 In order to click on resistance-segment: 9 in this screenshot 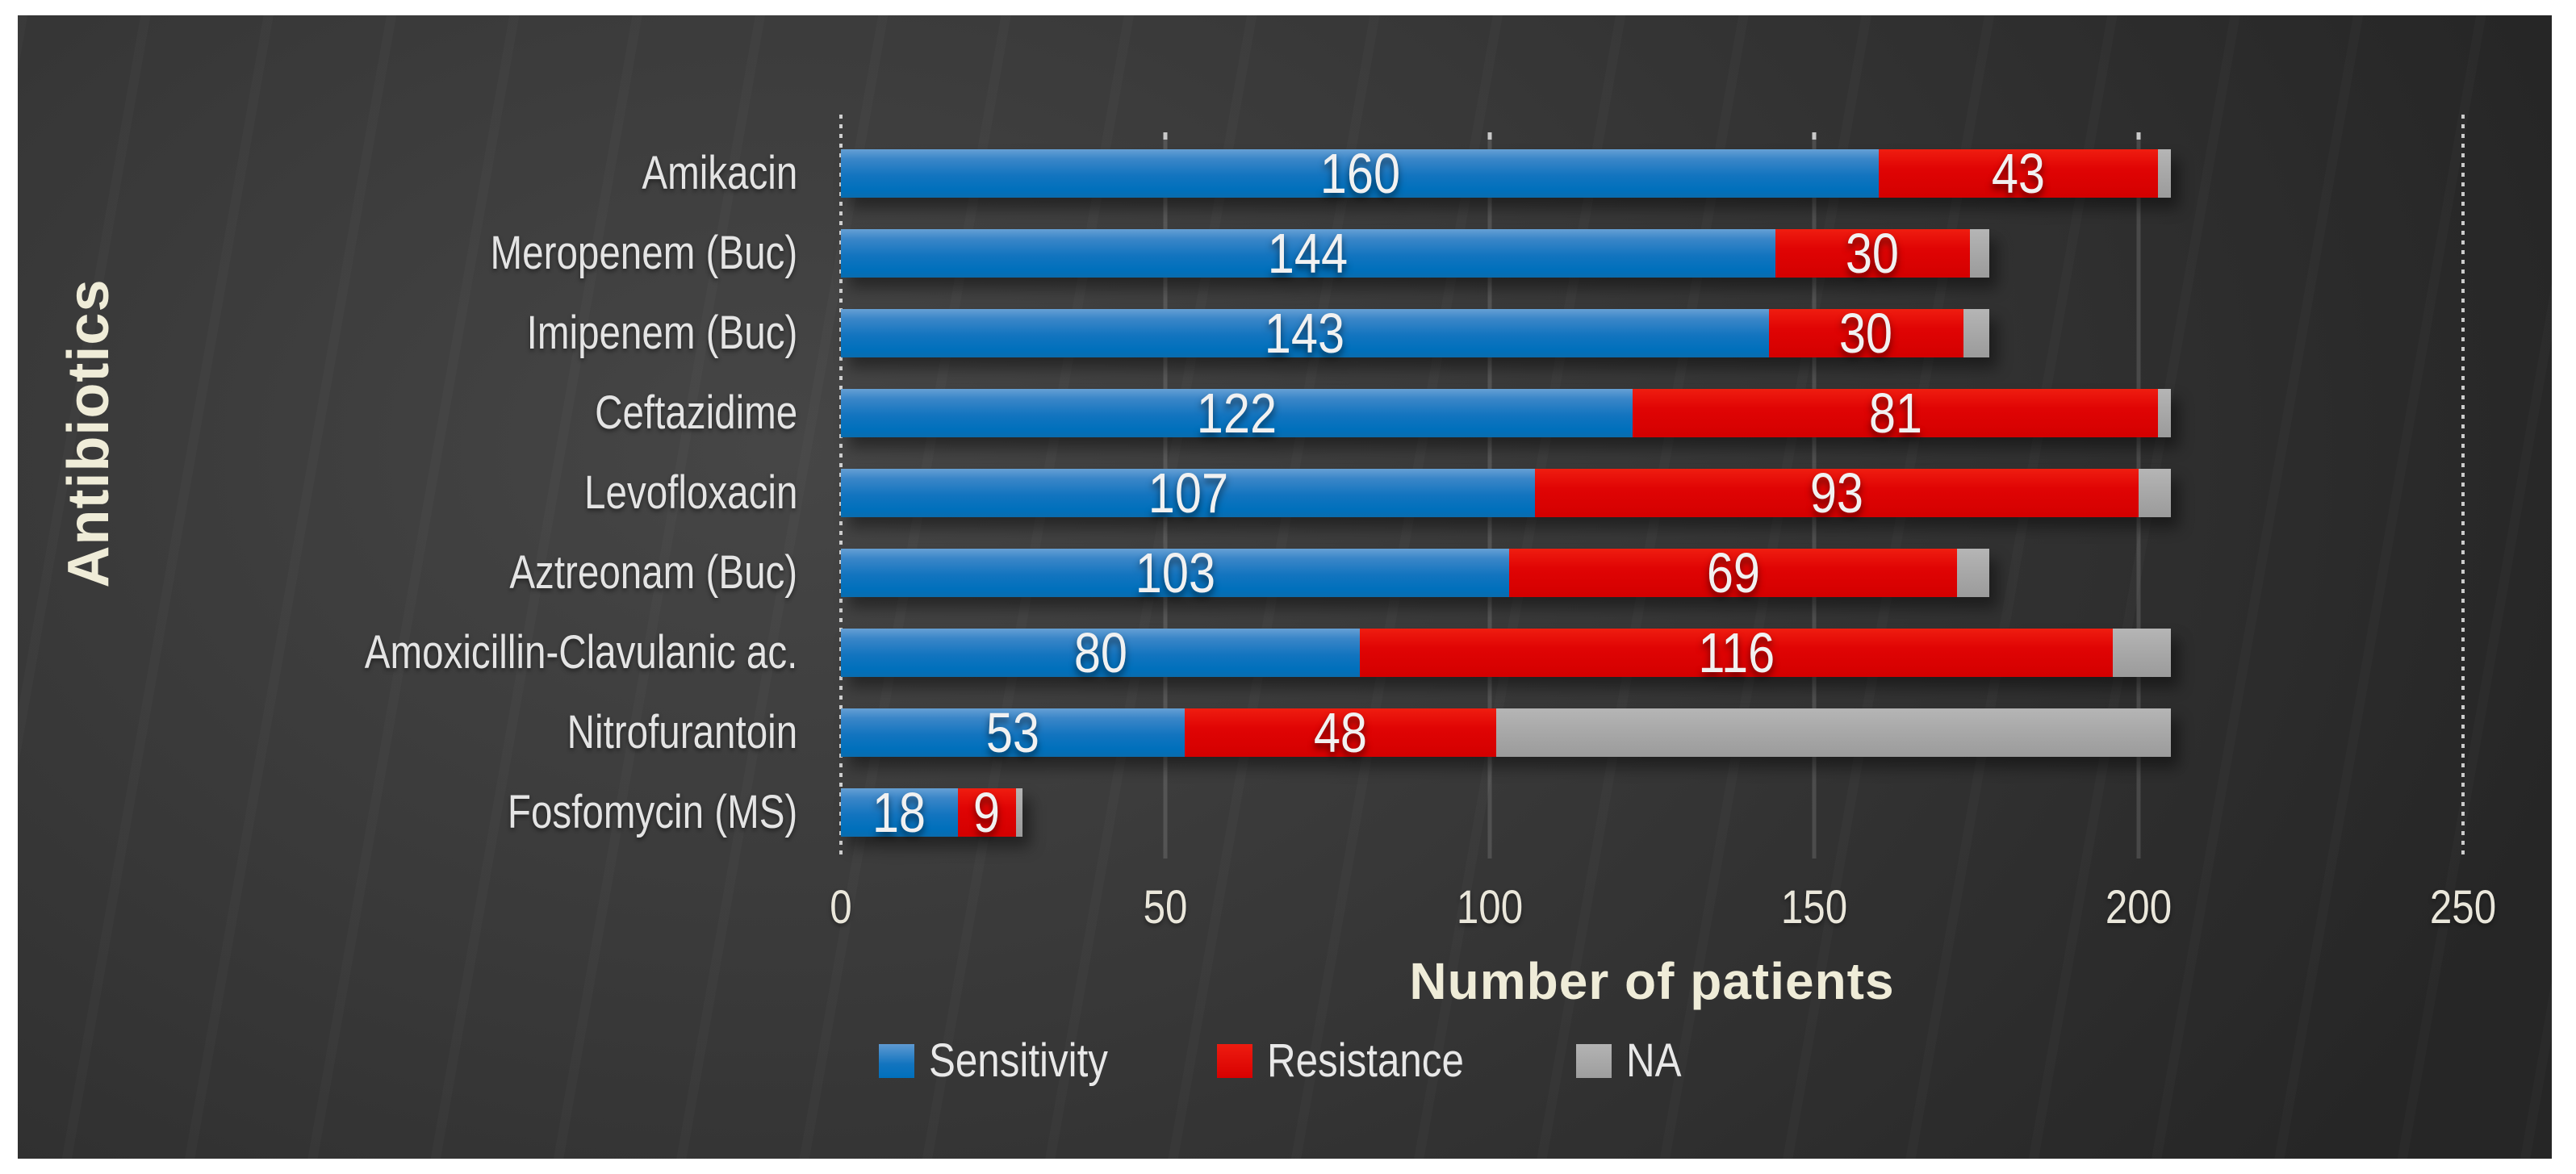, I will do `click(987, 812)`.